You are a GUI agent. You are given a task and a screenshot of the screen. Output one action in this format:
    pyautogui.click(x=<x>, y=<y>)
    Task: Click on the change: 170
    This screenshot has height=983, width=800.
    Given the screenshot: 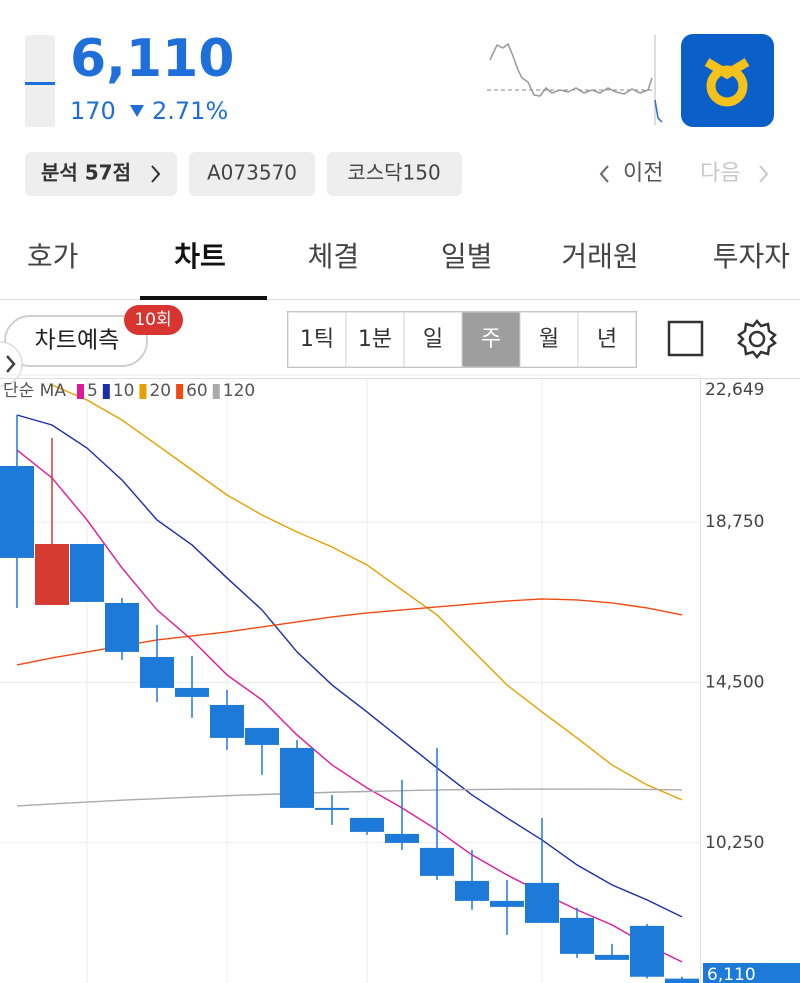 What is the action you would take?
    pyautogui.click(x=93, y=111)
    